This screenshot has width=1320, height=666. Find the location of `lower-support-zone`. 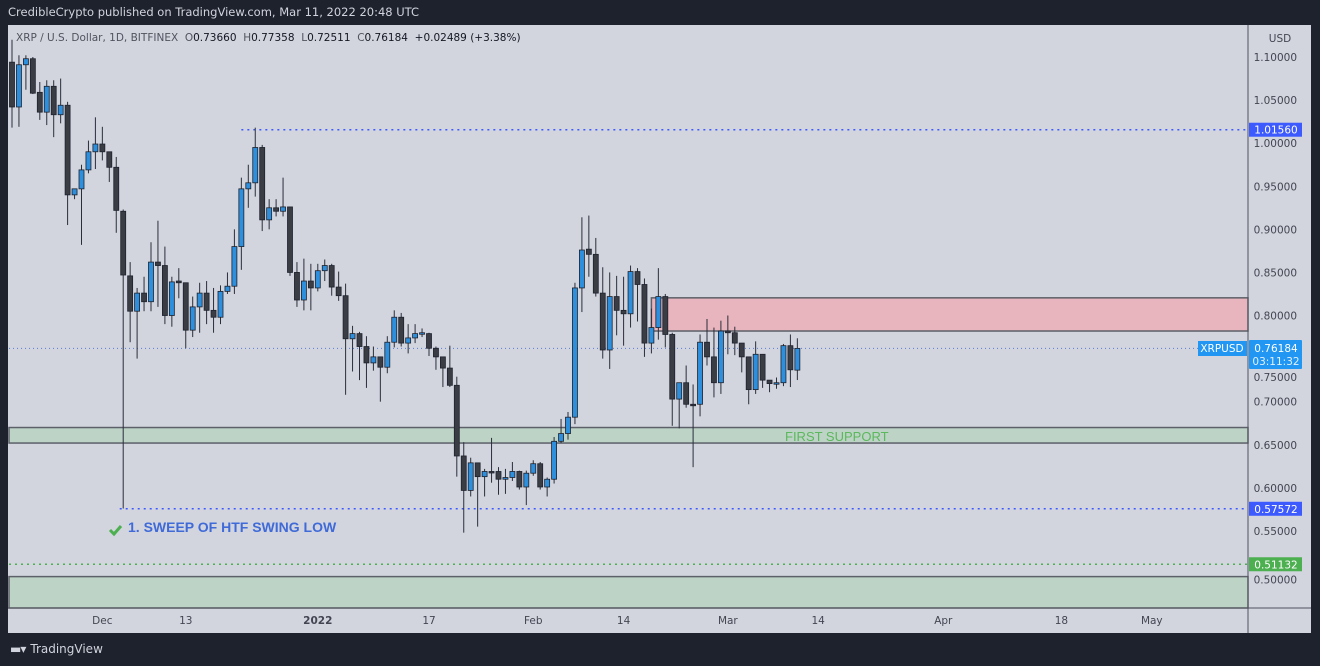

lower-support-zone is located at coordinates (628, 592).